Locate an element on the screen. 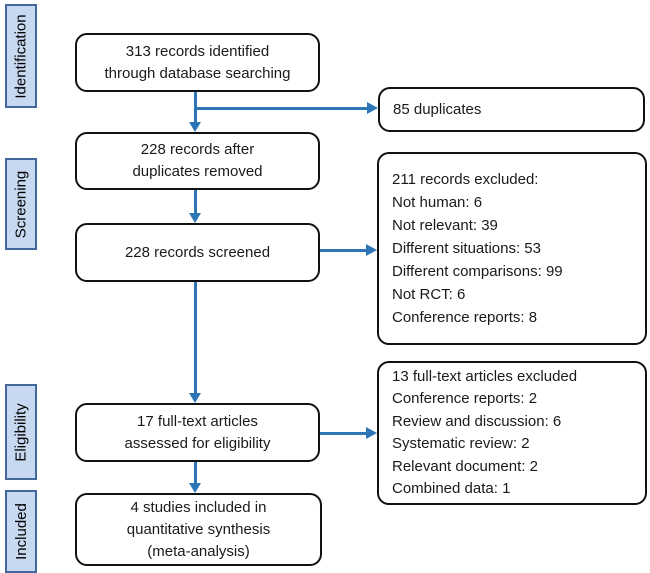 This screenshot has height=573, width=650. arrow-screened-to-records-excluded is located at coordinates (343, 250).